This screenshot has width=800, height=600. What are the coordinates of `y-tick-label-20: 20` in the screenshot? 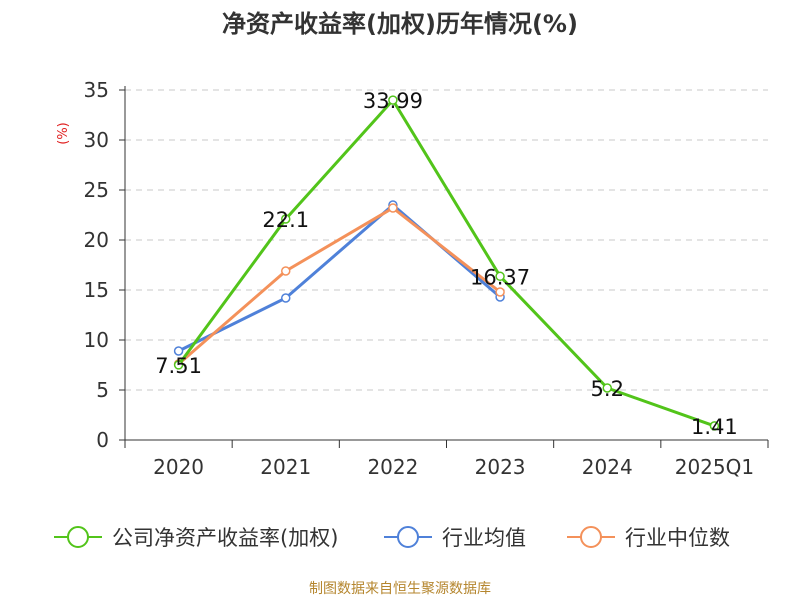 It's located at (96, 240).